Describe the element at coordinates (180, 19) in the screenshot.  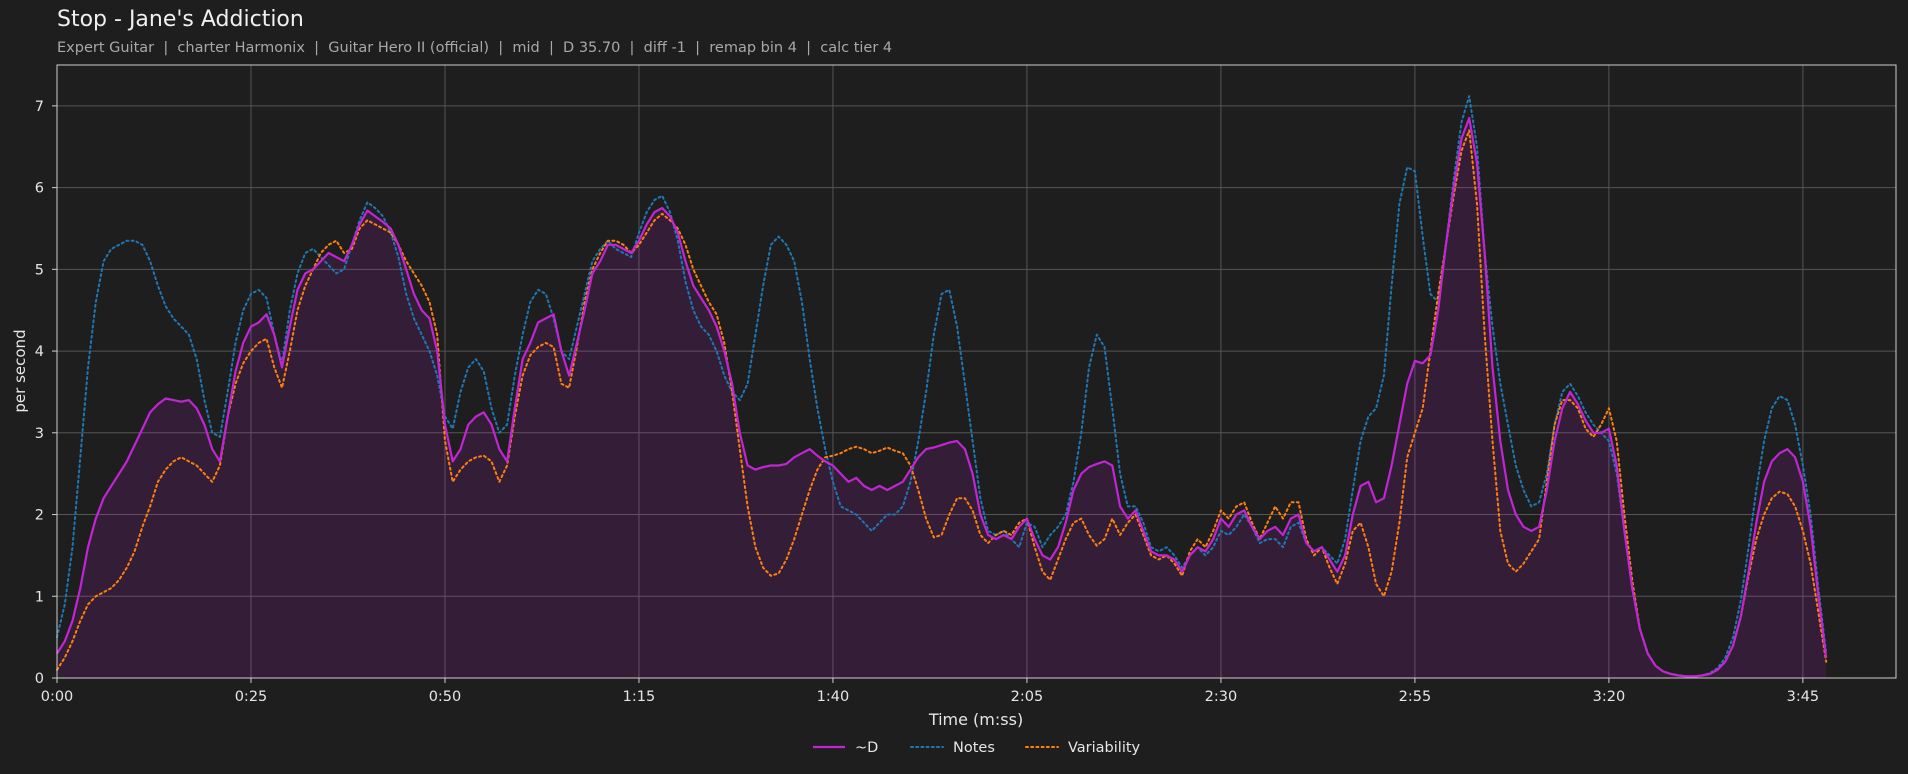
I see `chart-title: Stop - Jane's Addiction` at that location.